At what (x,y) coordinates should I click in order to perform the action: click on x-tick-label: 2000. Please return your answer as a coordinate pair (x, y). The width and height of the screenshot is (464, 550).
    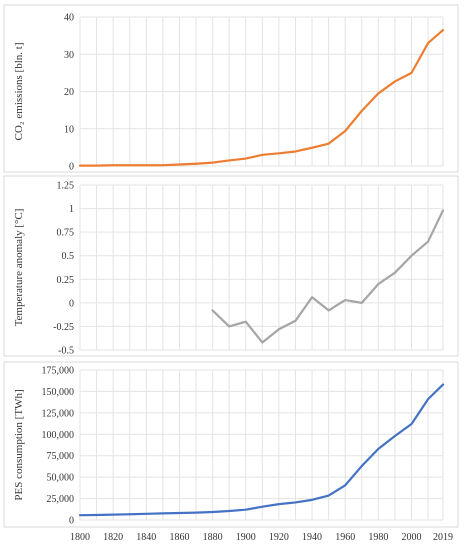
    Looking at the image, I should click on (412, 537).